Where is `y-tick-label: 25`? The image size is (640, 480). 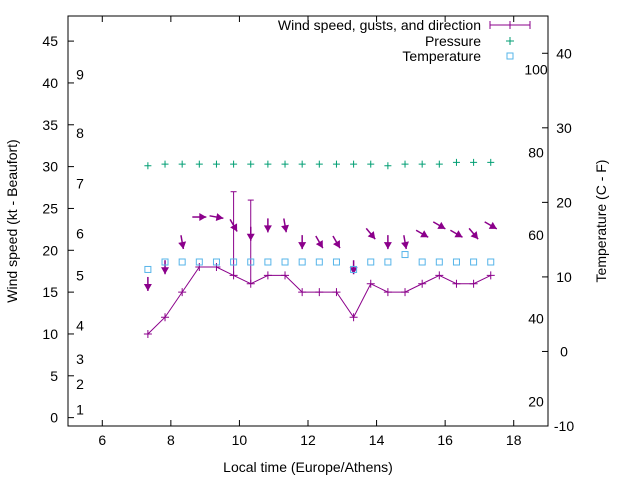 y-tick-label: 25 is located at coordinates (50, 208).